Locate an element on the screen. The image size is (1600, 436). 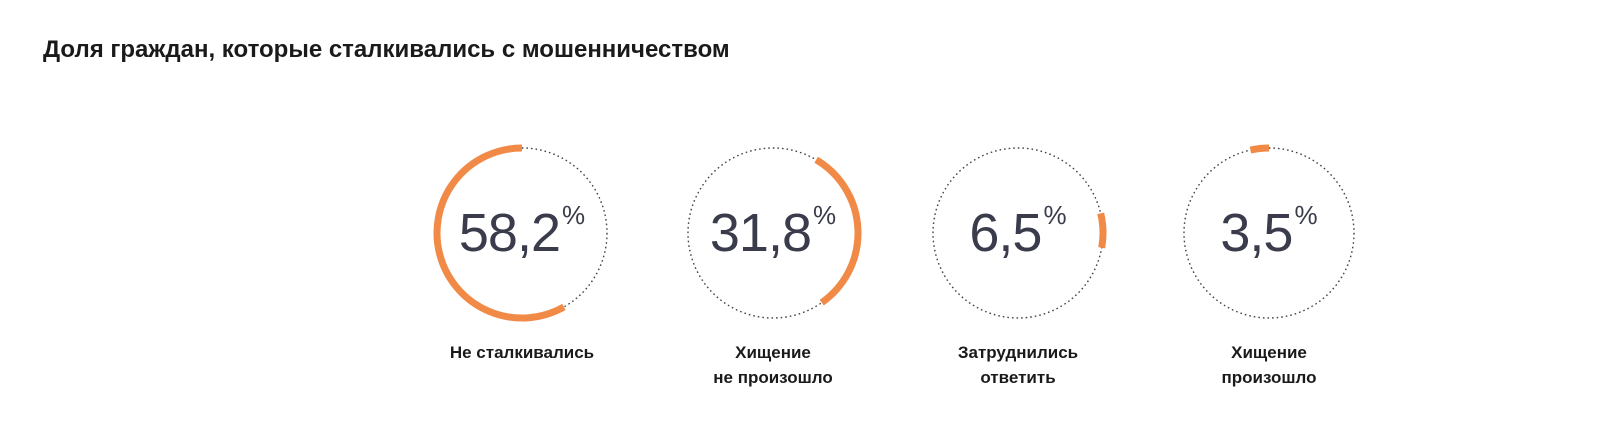
donut-no-theft: 31,8% Хищение не произошло is located at coordinates (773, 267).